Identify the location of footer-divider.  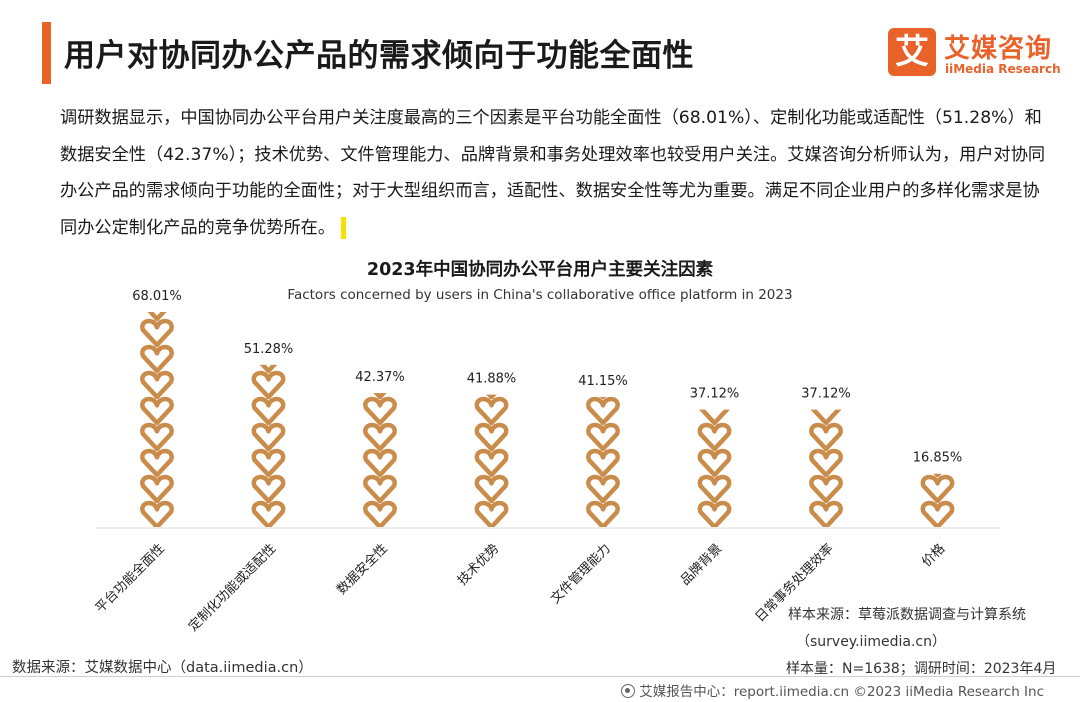
(540, 676).